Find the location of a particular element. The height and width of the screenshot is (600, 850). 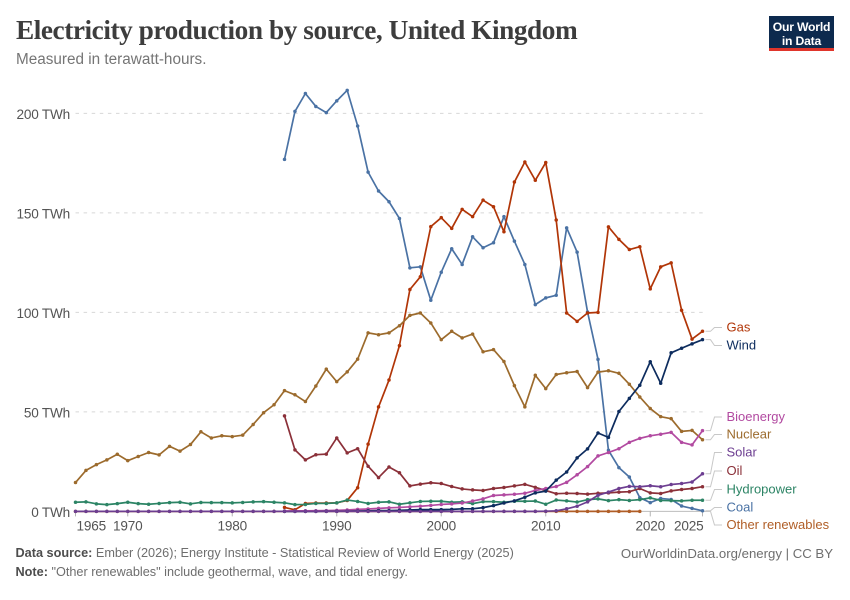

svg-text: Hydropower is located at coordinates (762, 489).